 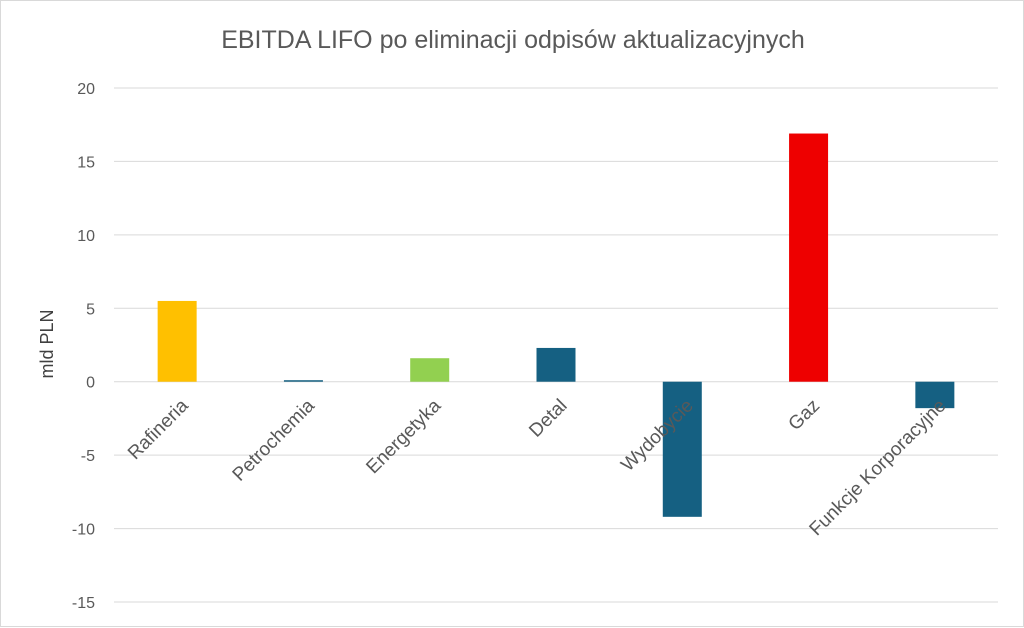 I want to click on category-label: Petrochemia, so click(x=274, y=440).